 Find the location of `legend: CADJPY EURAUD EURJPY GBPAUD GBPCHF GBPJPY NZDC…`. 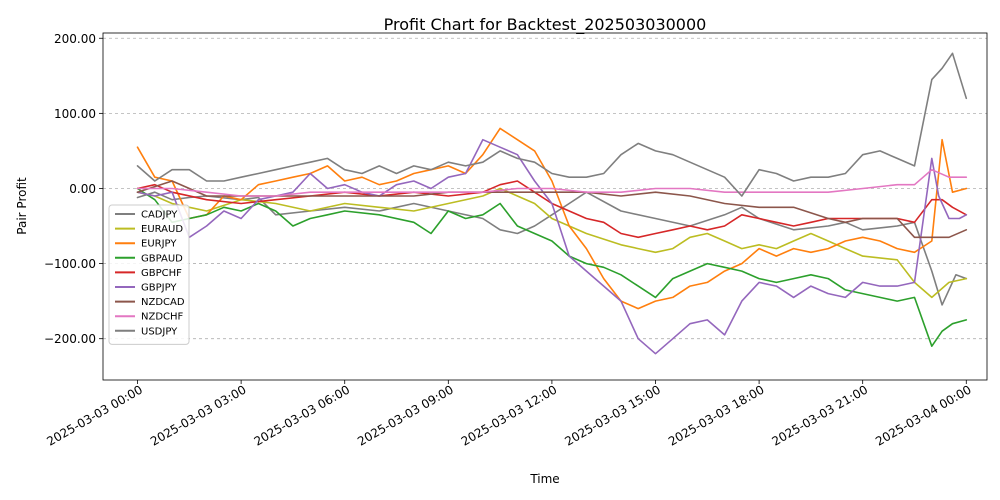

legend: CADJPY EURAUD EURJPY GBPAUD GBPCHF GBPJPY NZDC… is located at coordinates (149, 274).